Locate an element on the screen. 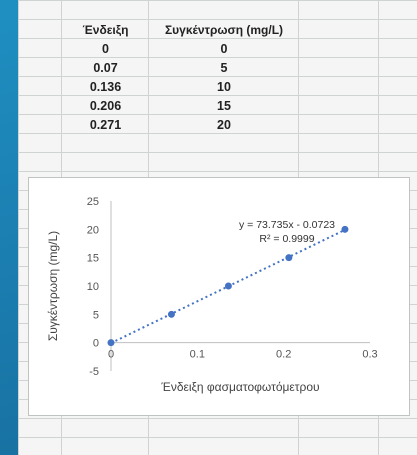 This screenshot has height=455, width=417. x-tick-label: 0.2 is located at coordinates (283, 355).